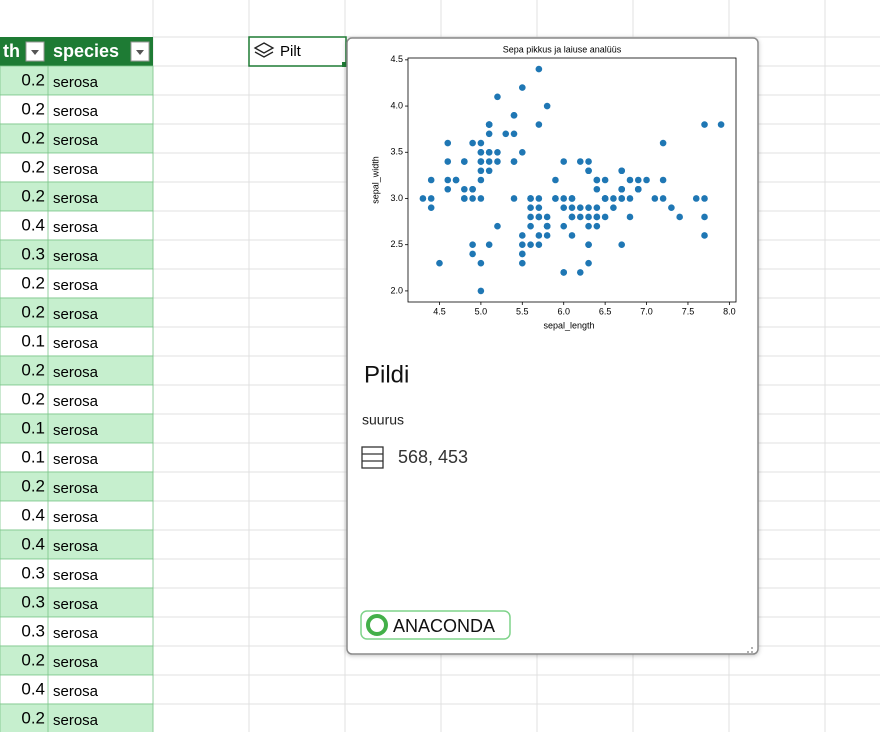 The image size is (880, 732). I want to click on y-tick-label: 3.0, so click(396, 198).